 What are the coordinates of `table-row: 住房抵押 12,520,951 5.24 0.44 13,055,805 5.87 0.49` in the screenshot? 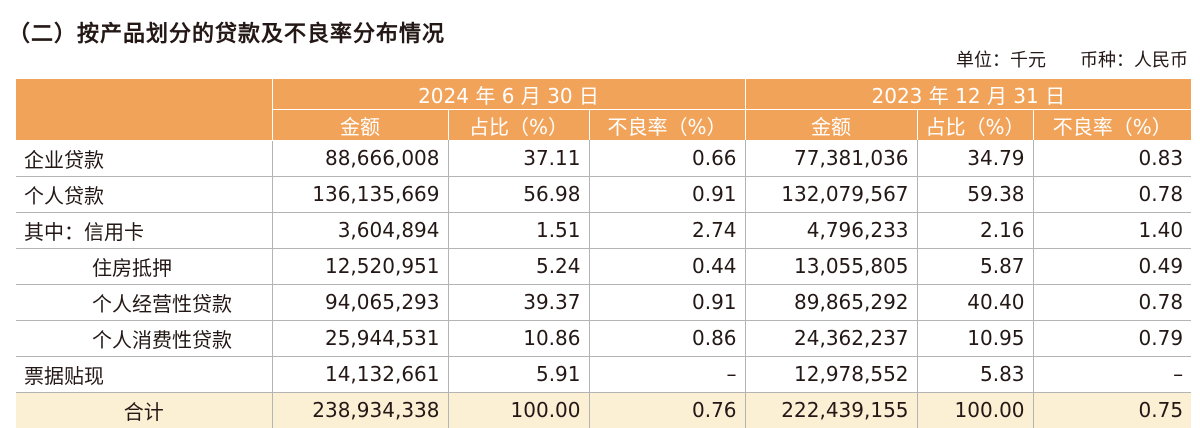 It's located at (604, 266).